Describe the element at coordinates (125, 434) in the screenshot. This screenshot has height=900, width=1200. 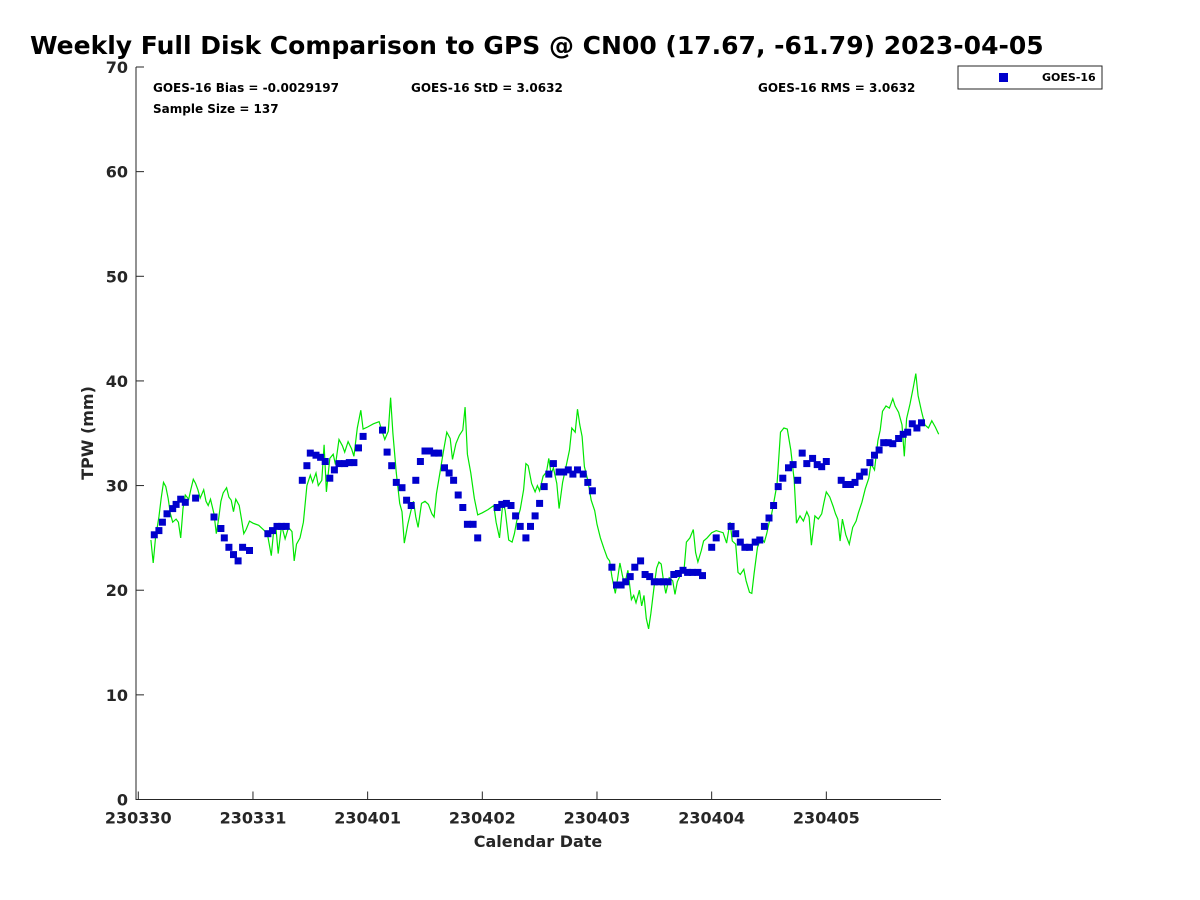
I see `y-ticks: 0 10 20 30 40 50 60 70` at that location.